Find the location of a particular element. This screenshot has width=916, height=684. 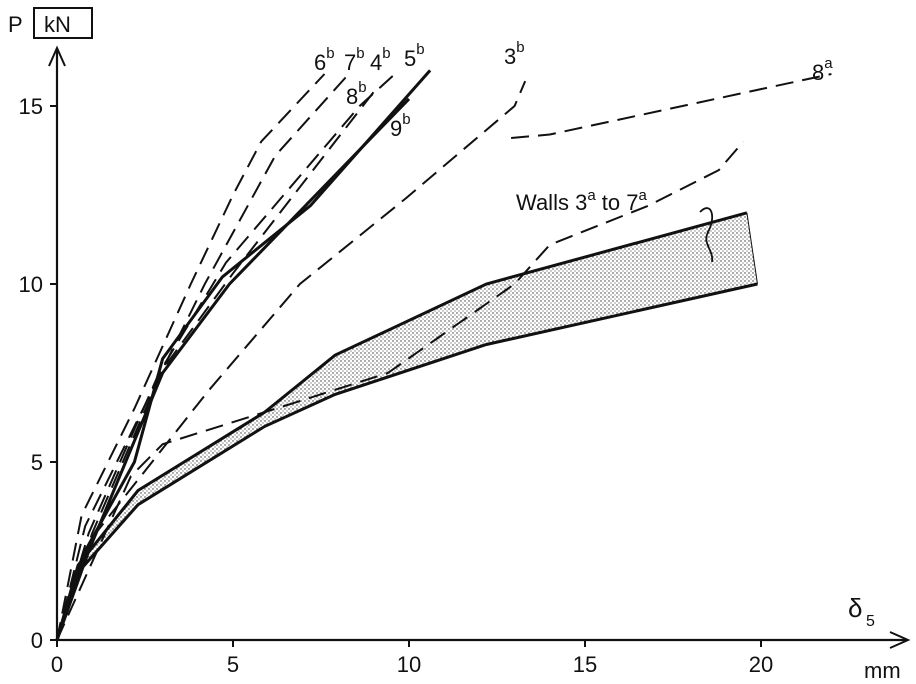

x-axis-unit: mm is located at coordinates (882, 670).